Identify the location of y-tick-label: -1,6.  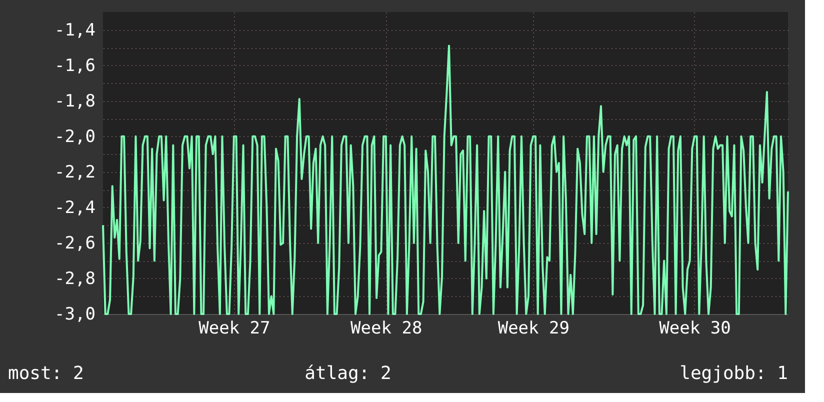
(75, 66).